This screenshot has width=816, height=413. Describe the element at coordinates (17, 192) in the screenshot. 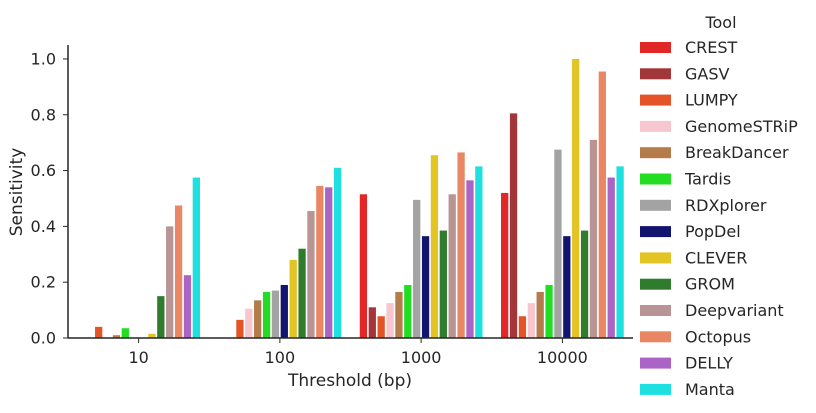

I see `y-axis-title: Sensitivity` at that location.